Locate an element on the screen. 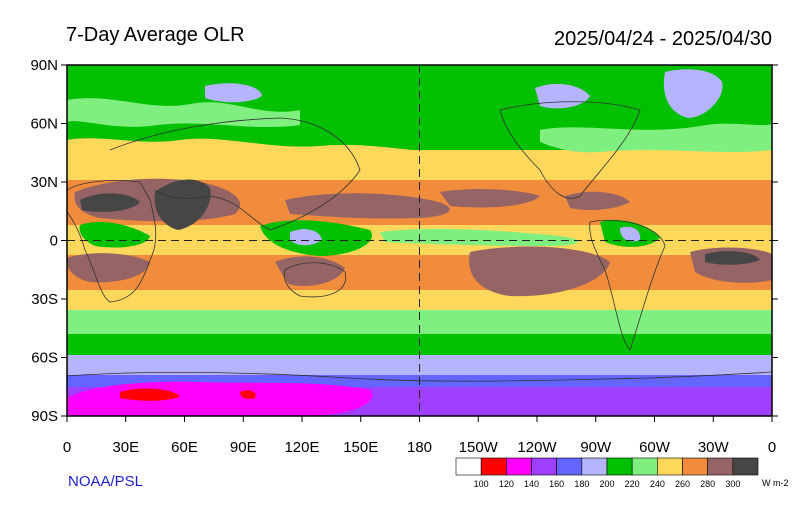 The image size is (800, 510). units-label: W m-2 is located at coordinates (775, 483).